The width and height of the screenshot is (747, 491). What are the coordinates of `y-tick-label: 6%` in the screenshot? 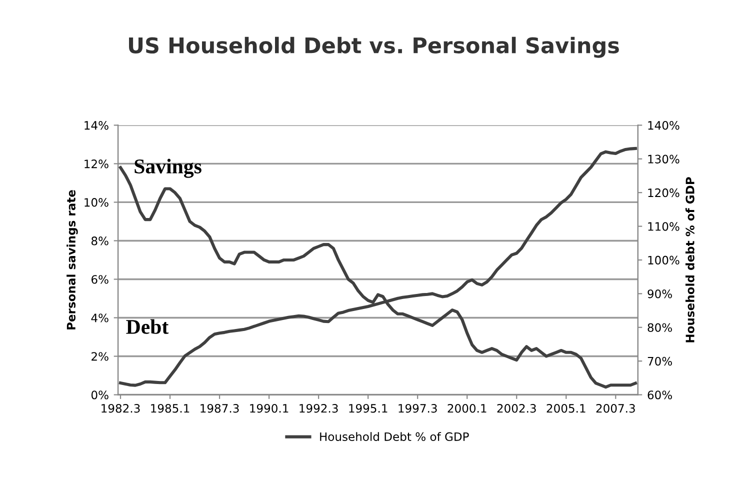 It's located at (100, 279).